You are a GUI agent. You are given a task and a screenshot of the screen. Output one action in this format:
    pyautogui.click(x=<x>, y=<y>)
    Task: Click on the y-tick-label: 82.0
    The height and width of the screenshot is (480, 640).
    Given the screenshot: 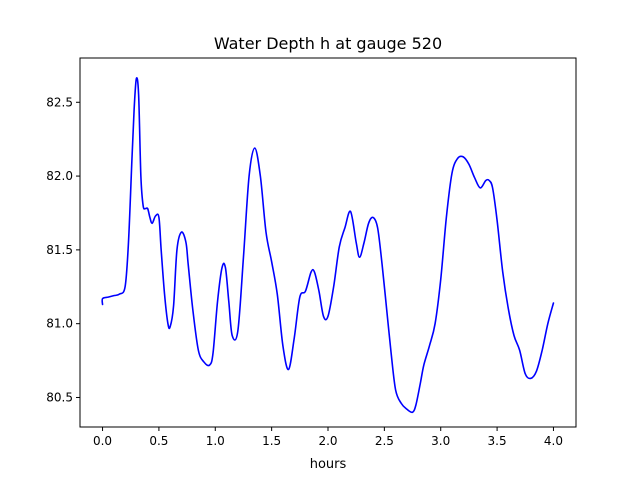 What is the action you would take?
    pyautogui.click(x=59, y=176)
    